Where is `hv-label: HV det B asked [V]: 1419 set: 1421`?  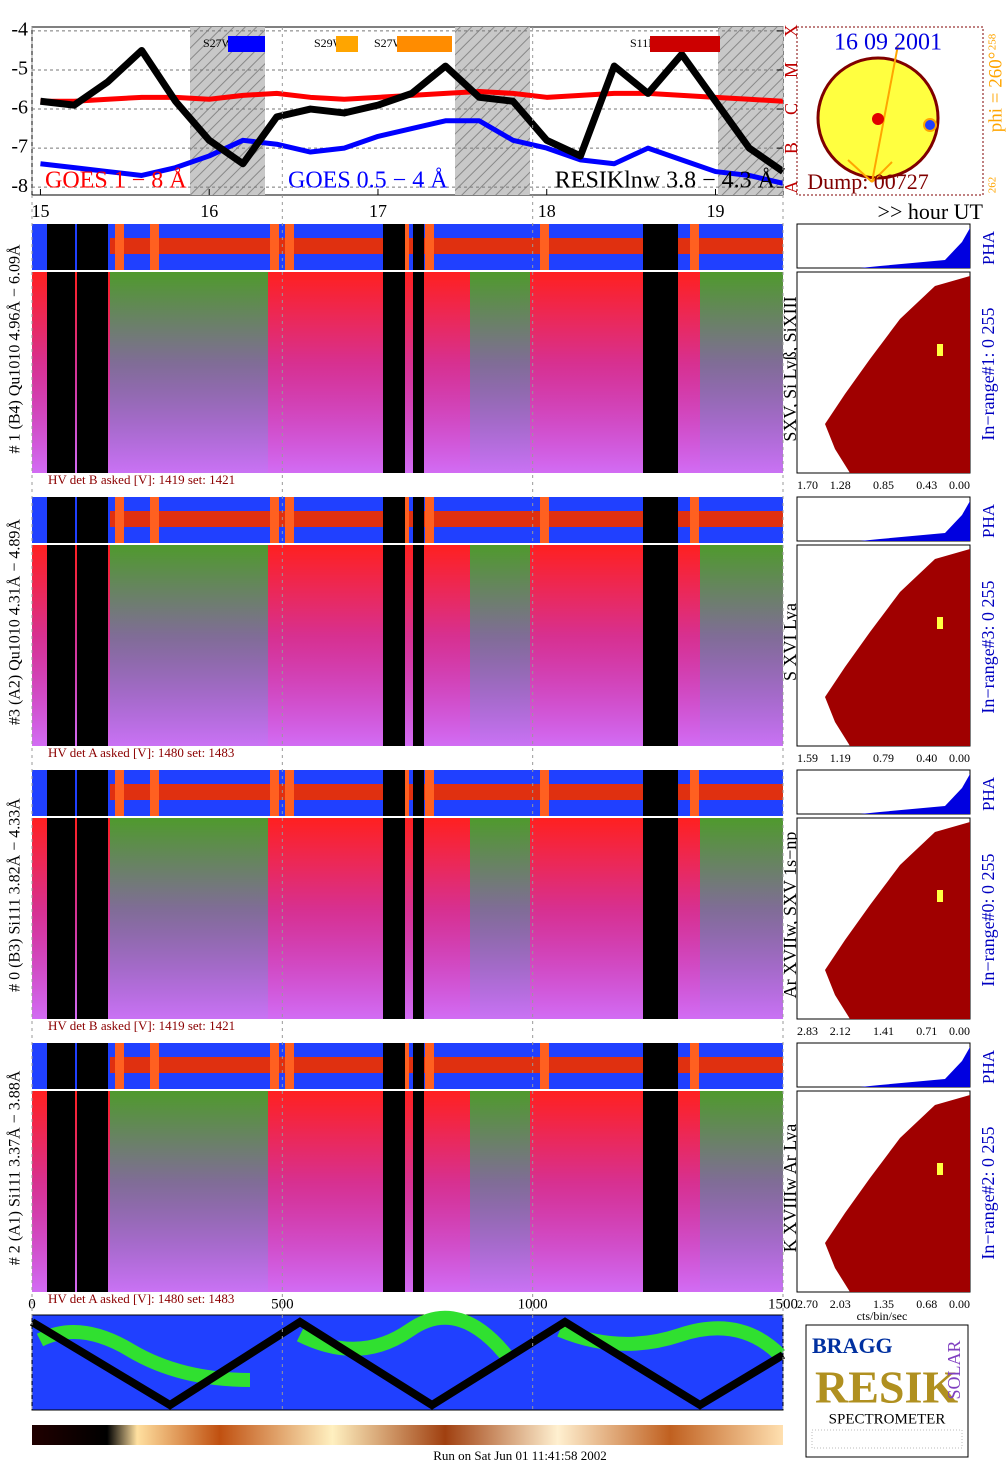
hv-label: HV det B asked [V]: 1419 set: 1421 is located at coordinates (141, 479).